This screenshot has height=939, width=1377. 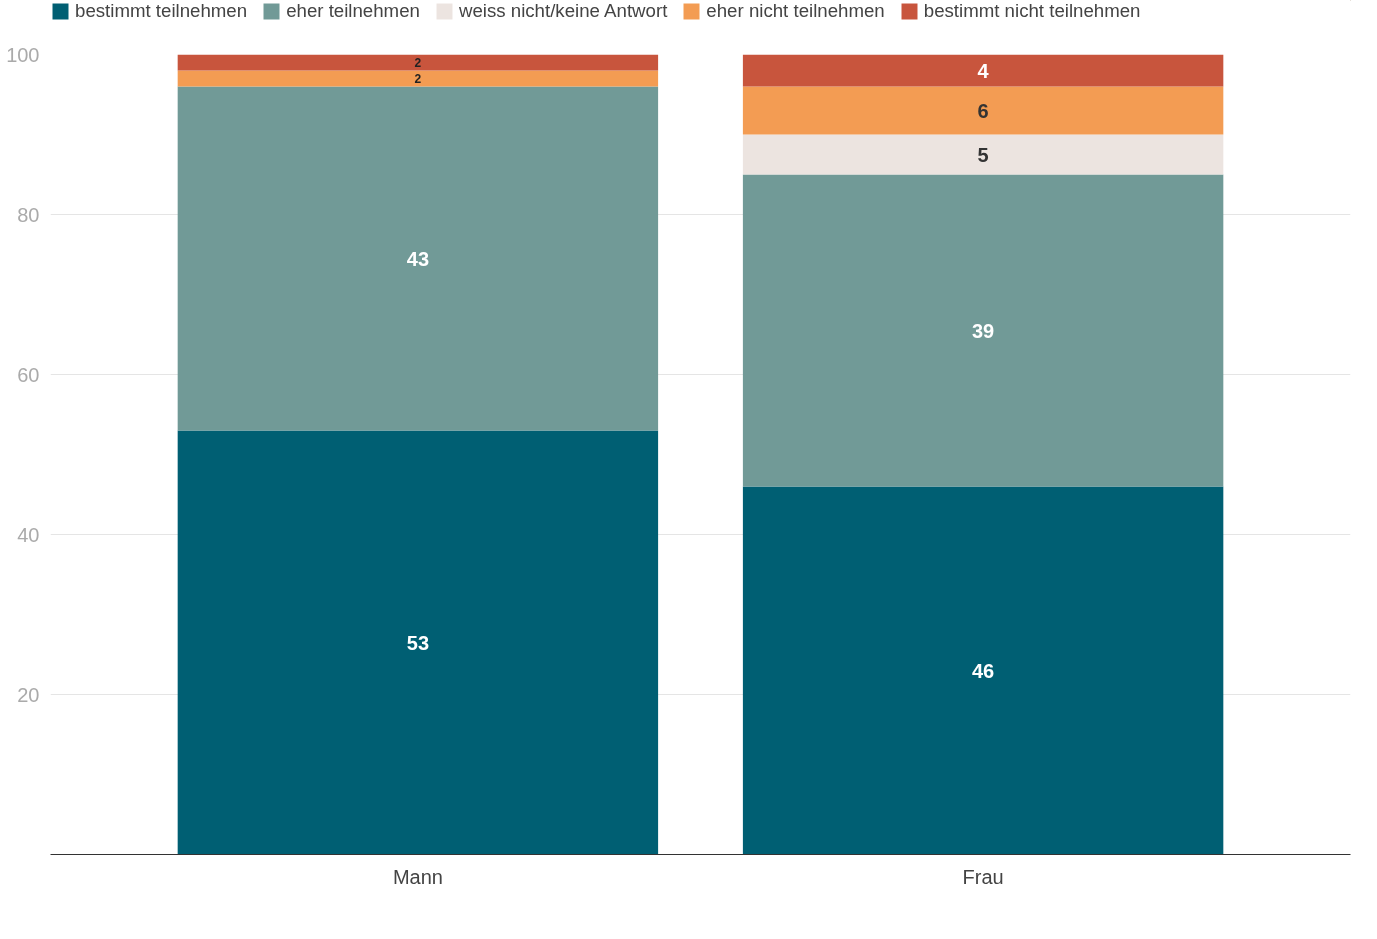 What do you see at coordinates (28, 214) in the screenshot?
I see `y-tick-label: 80` at bounding box center [28, 214].